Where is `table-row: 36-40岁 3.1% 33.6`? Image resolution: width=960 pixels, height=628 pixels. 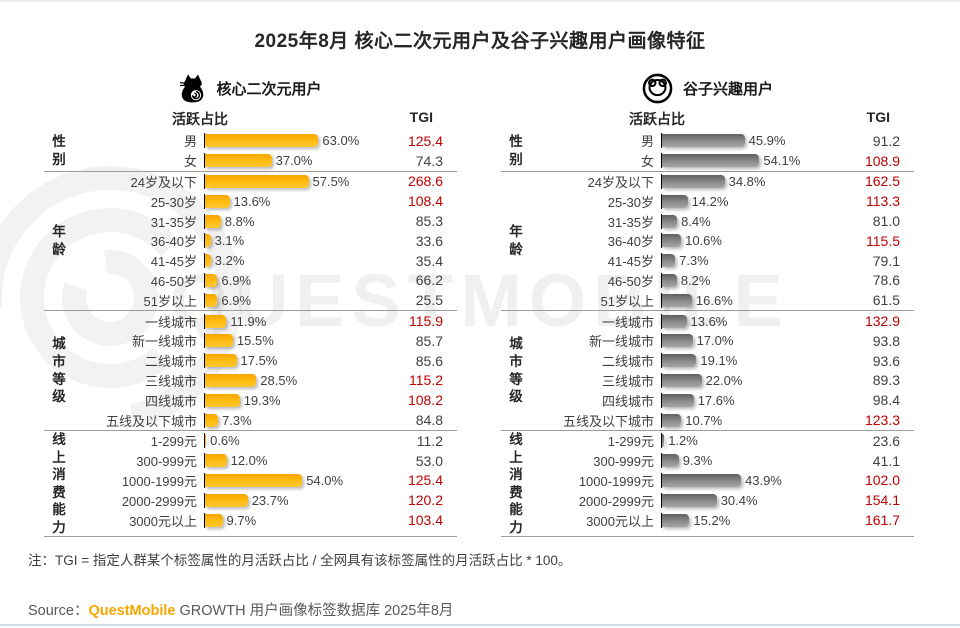
table-row: 36-40岁 3.1% 33.6 is located at coordinates (265, 241).